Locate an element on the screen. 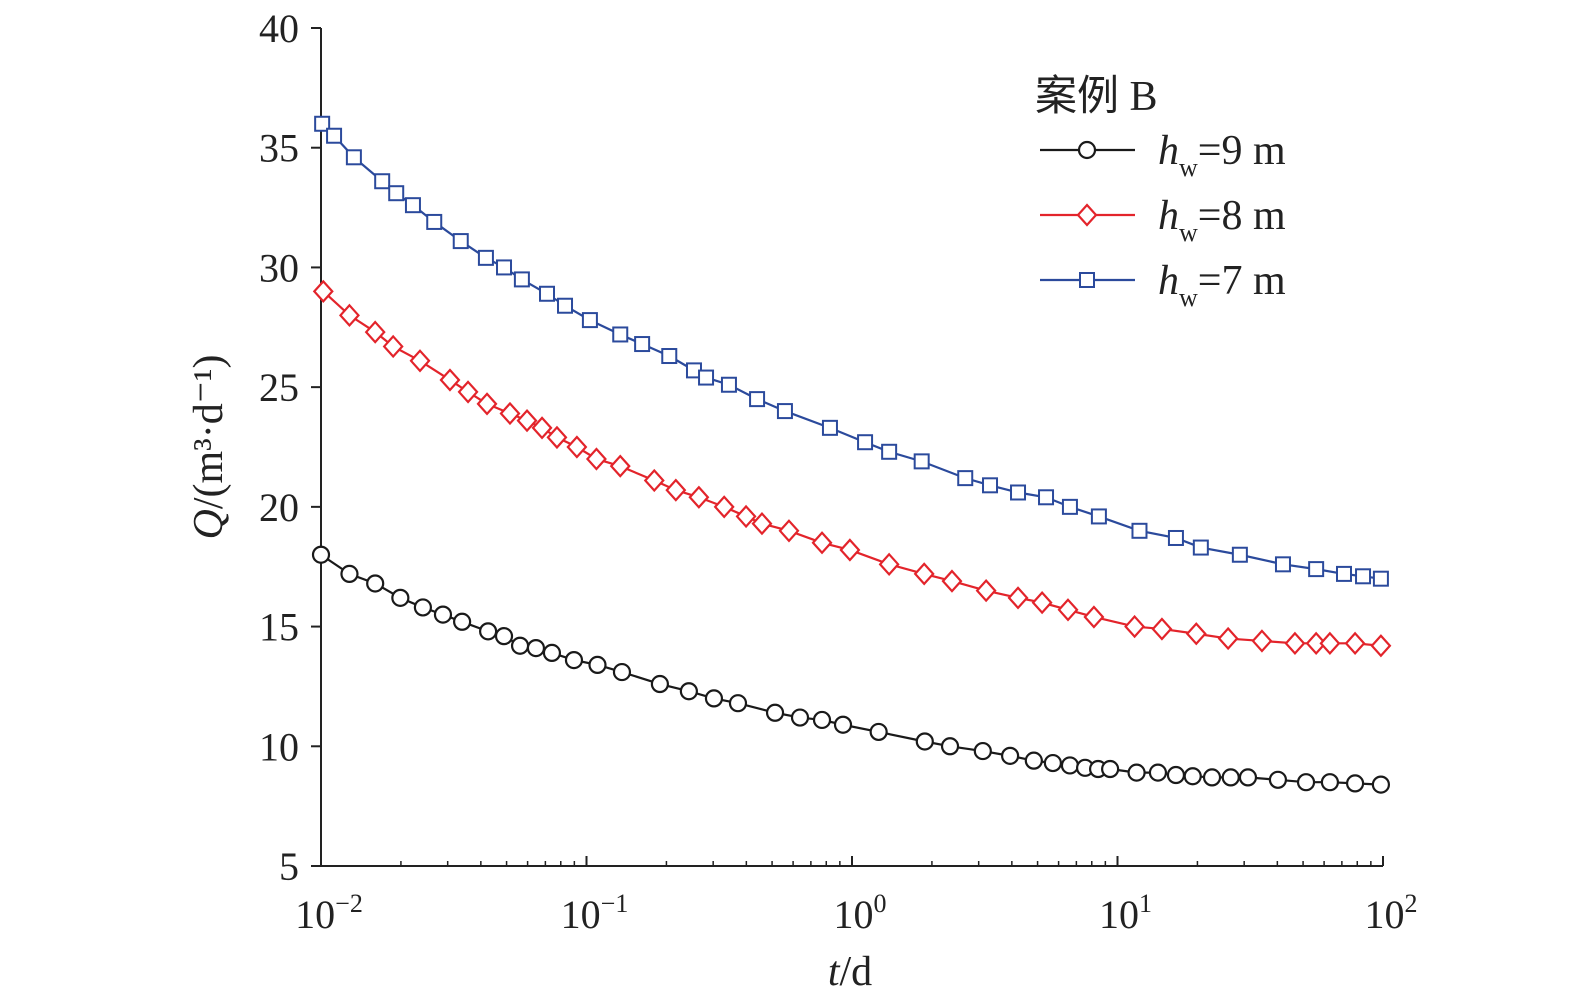  y-tick-label: 20 is located at coordinates (279, 507).